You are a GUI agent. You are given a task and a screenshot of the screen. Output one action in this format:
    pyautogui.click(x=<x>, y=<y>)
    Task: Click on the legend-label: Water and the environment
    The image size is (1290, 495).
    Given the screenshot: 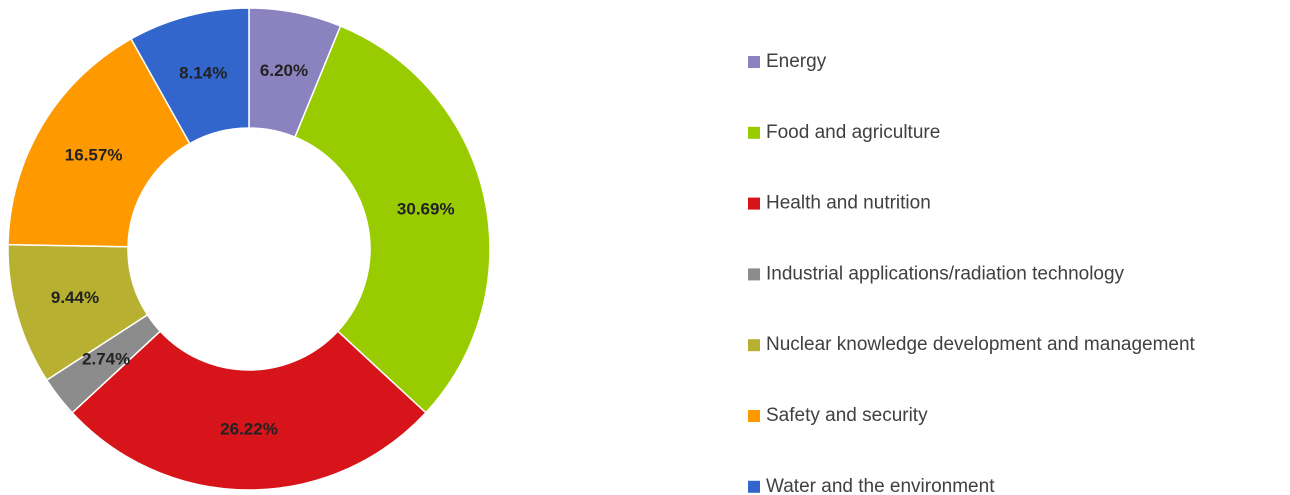 What is the action you would take?
    pyautogui.click(x=880, y=485)
    